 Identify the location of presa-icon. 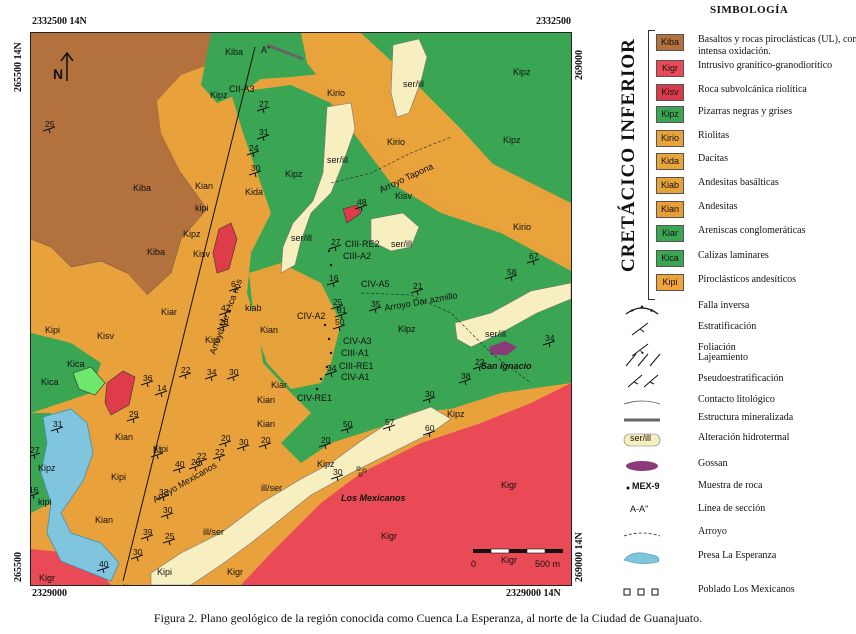
(641, 558).